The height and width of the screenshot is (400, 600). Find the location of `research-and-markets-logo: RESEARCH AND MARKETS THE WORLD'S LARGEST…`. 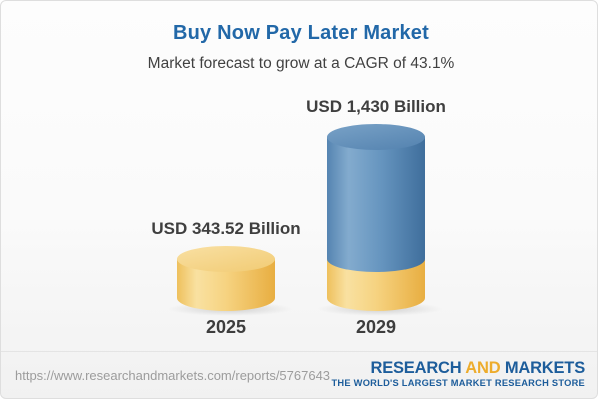

research-and-markets-logo: RESEARCH AND MARKETS THE WORLD'S LARGEST… is located at coordinates (459, 374).